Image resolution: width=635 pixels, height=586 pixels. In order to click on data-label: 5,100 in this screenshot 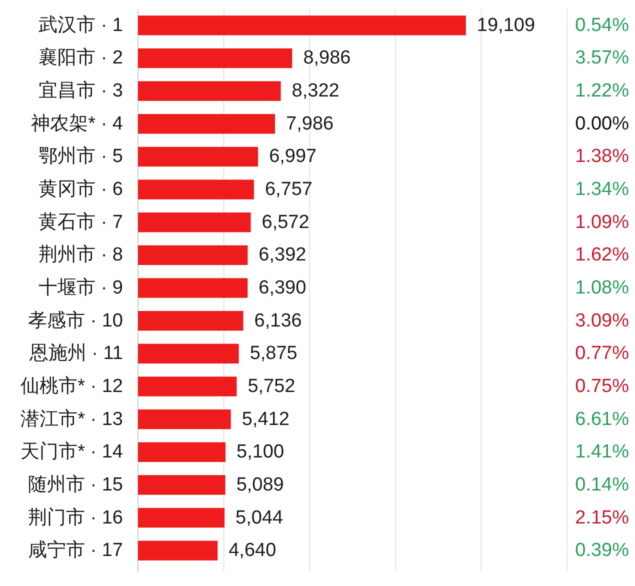, I will do `click(260, 452)`.